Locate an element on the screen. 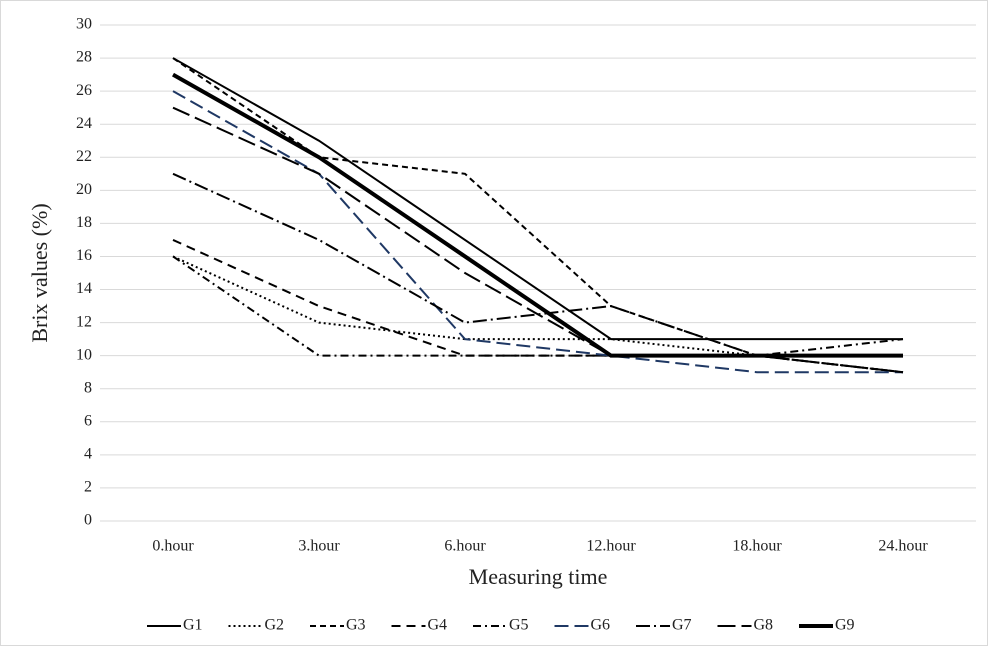  x-tick-label: 12.hour is located at coordinates (611, 546).